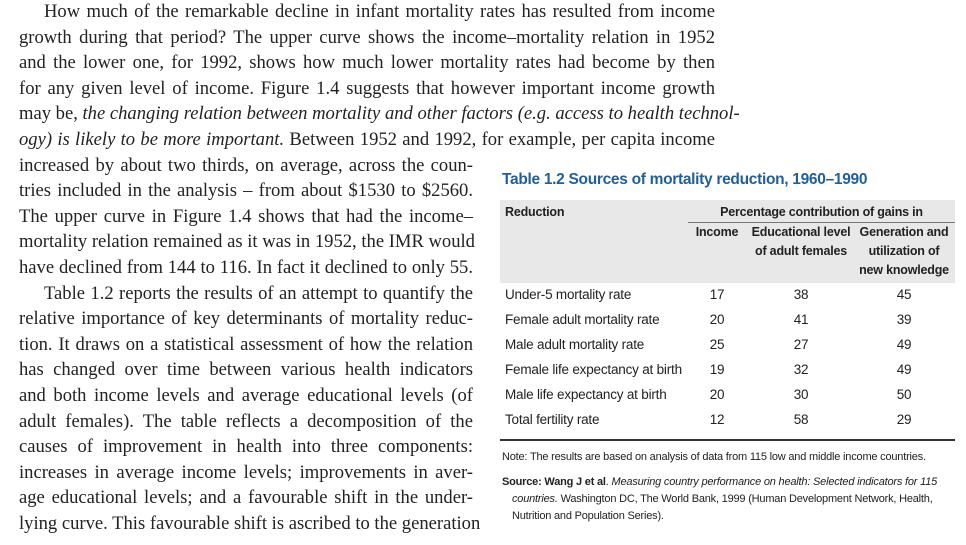 This screenshot has height=545, width=966. What do you see at coordinates (801, 319) in the screenshot?
I see `table-cell: 41` at bounding box center [801, 319].